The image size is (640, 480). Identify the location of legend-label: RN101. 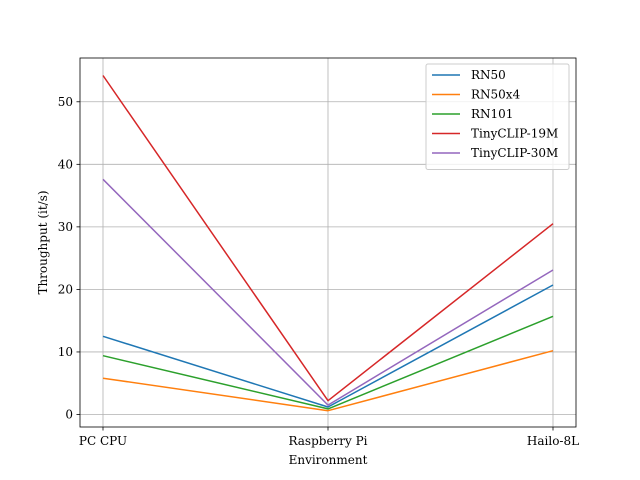
(492, 114).